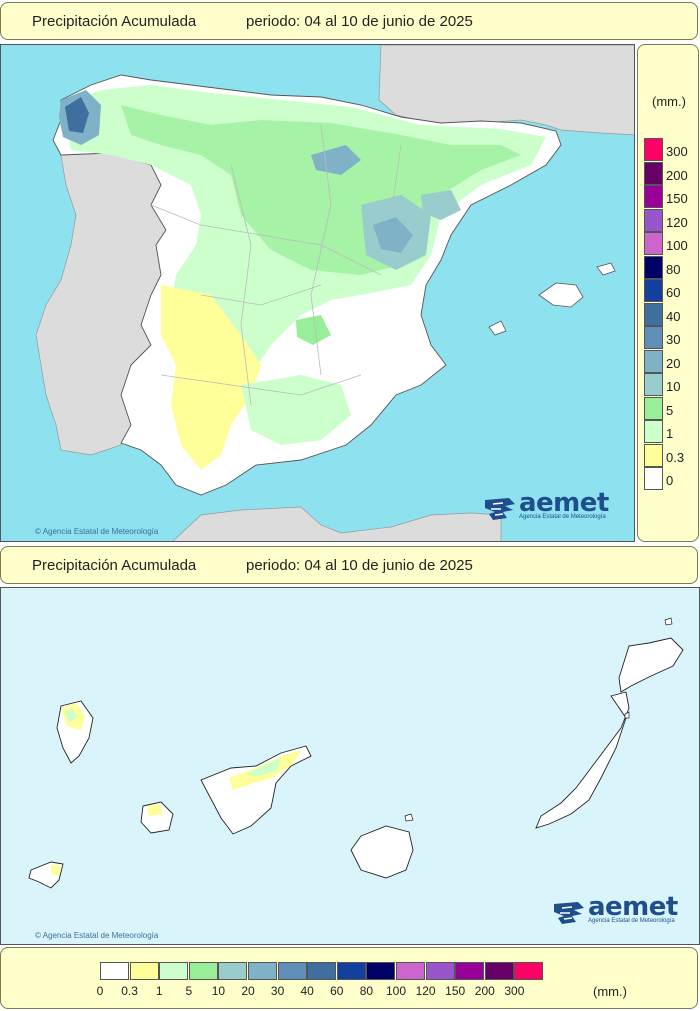 The width and height of the screenshot is (700, 1011). Describe the element at coordinates (606, 269) in the screenshot. I see `menorca-land` at that location.